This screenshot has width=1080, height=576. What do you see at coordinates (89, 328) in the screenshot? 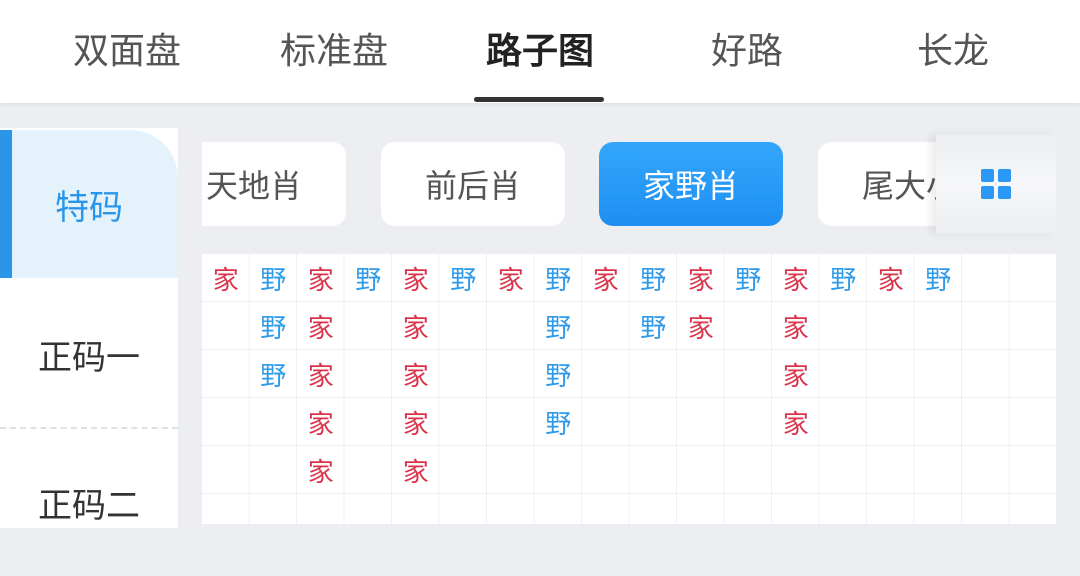
I see `sidebar: 特码 正码一 正码二` at bounding box center [89, 328].